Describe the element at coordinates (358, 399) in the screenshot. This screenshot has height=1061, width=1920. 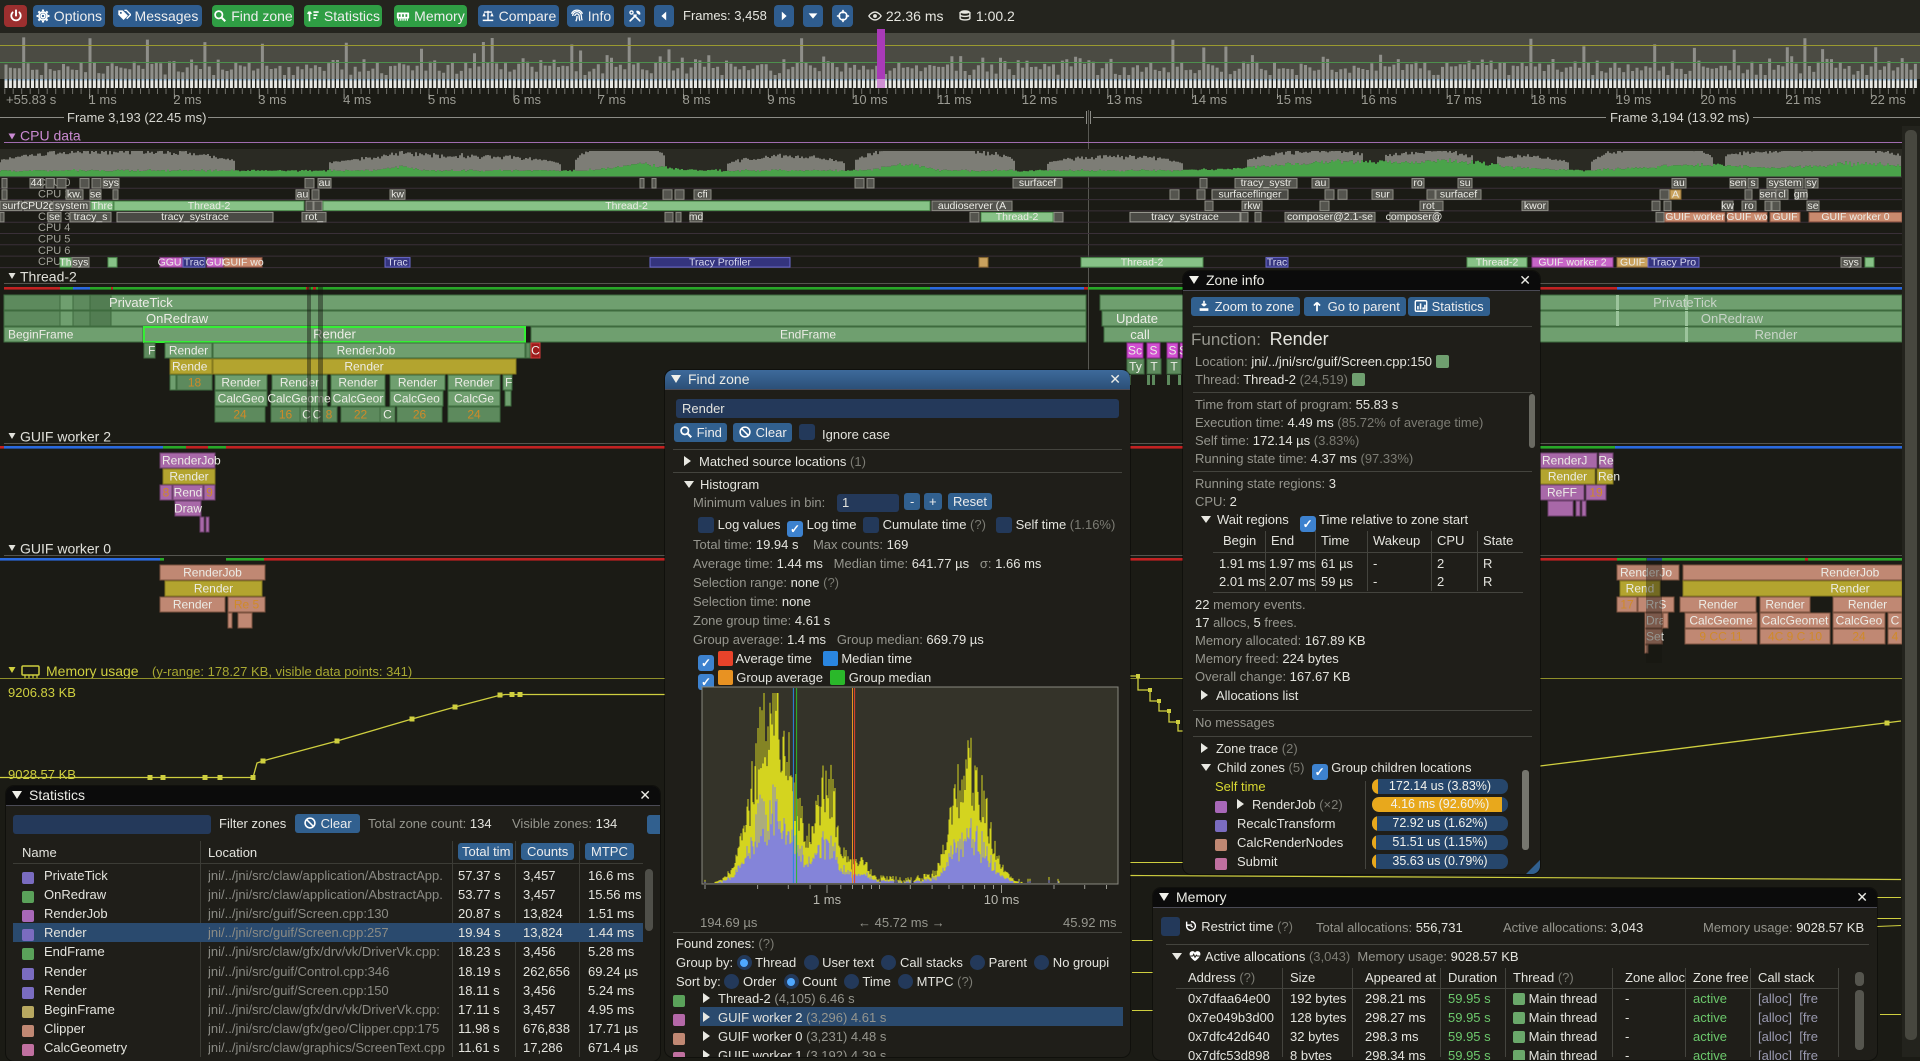
I see `svg-text: CalcGeor` at that location.